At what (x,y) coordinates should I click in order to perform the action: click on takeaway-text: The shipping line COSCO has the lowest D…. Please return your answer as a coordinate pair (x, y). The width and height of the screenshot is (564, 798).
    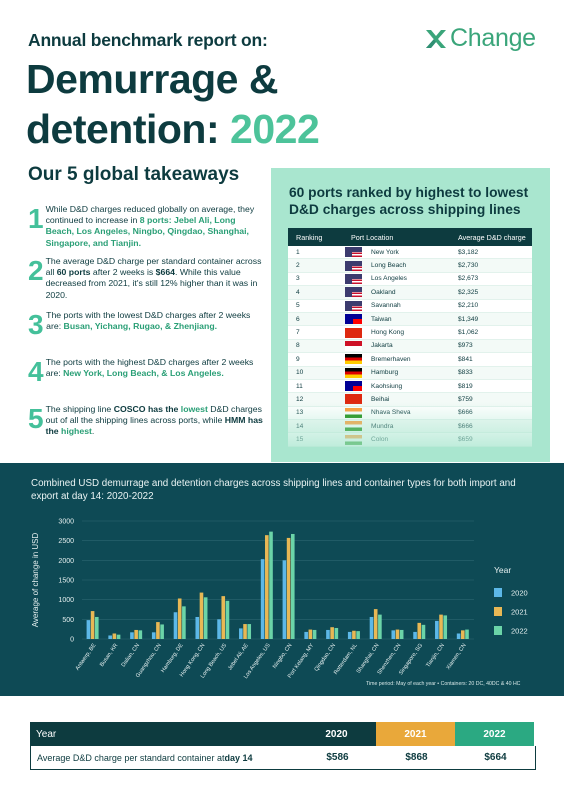
    Looking at the image, I should click on (154, 421).